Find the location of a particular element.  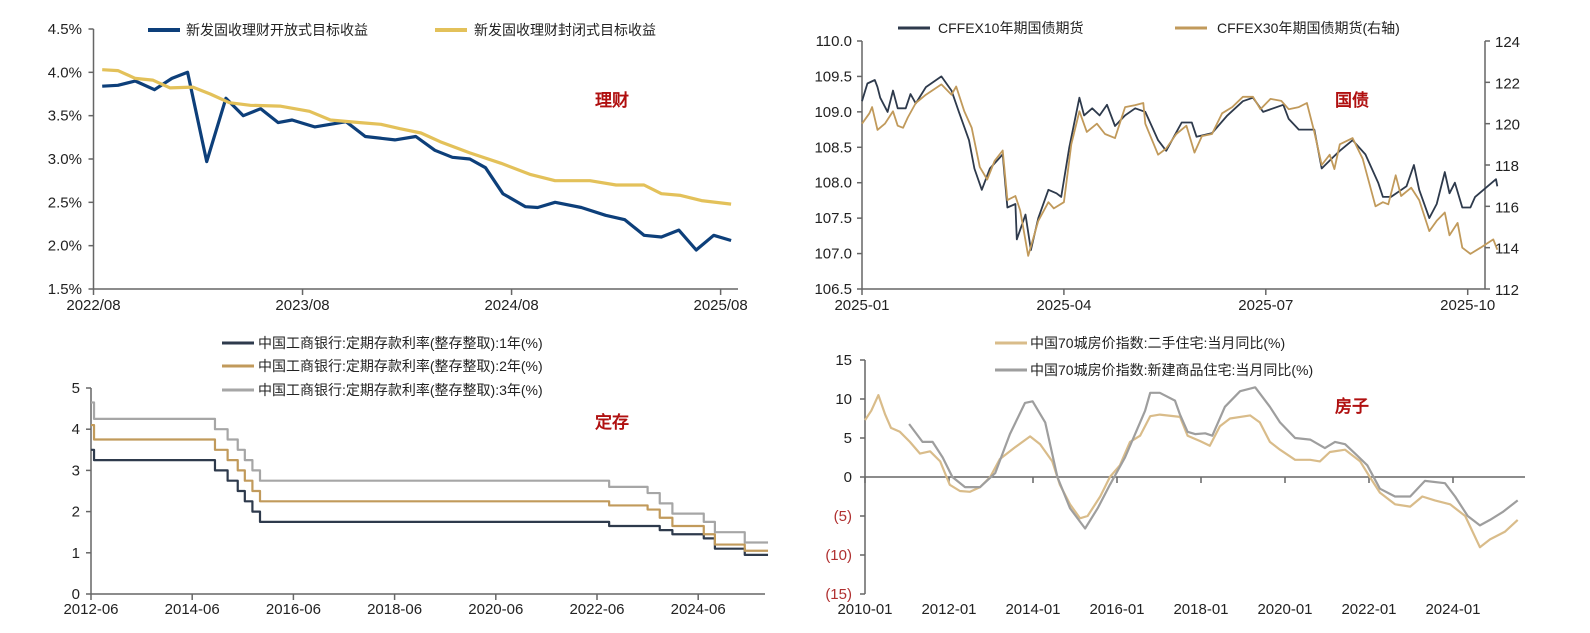

x-tick-label: 2025-10 is located at coordinates (1467, 305).